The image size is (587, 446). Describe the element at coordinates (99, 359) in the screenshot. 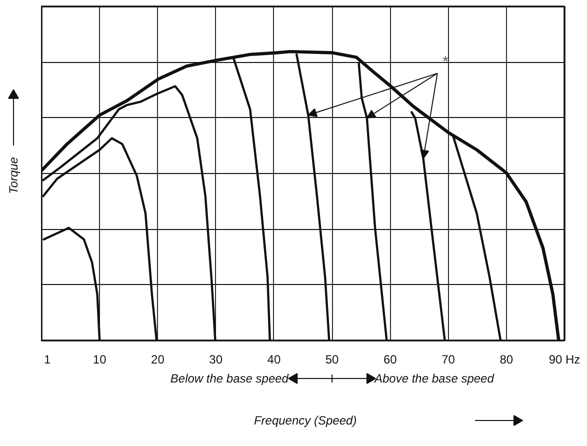

I see `x-tick-label: 10` at that location.